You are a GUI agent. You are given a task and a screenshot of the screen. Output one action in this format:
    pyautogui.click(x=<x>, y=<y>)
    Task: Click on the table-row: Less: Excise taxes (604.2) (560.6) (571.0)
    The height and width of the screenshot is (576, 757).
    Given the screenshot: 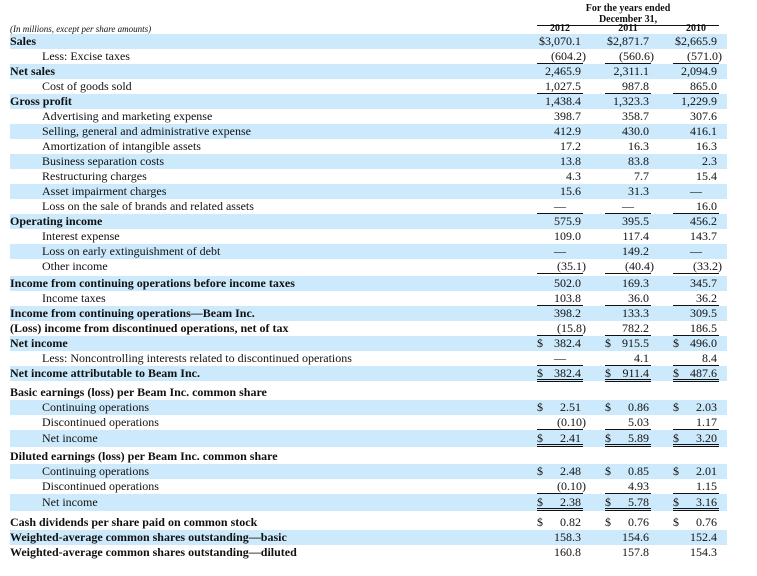 What is the action you would take?
    pyautogui.click(x=368, y=56)
    